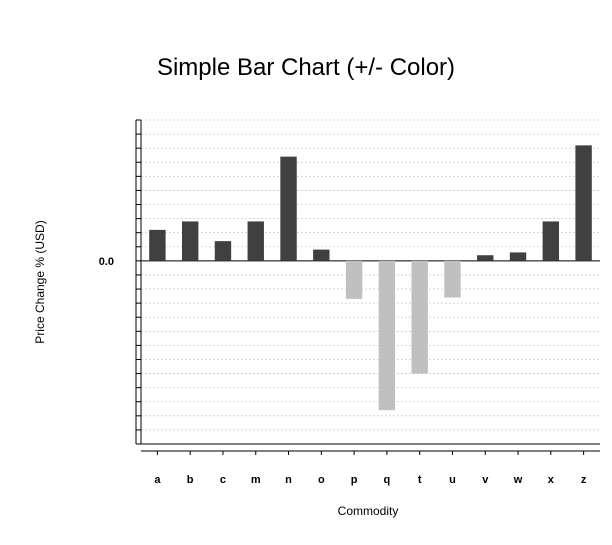  Describe the element at coordinates (255, 241) in the screenshot. I see `bar-m` at that location.